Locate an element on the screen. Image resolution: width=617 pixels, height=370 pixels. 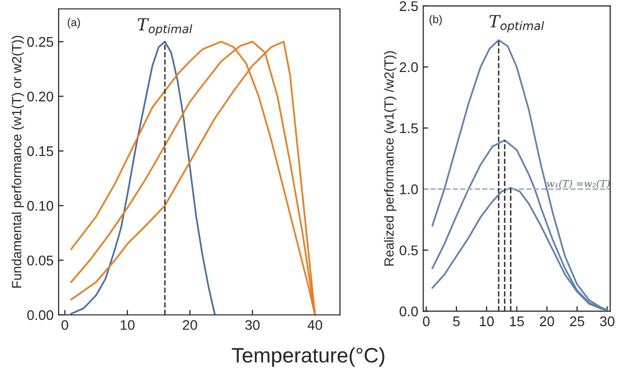
y-axis-title: Fundamental performance (w1(T) or w2(T)) is located at coordinates (18, 162).